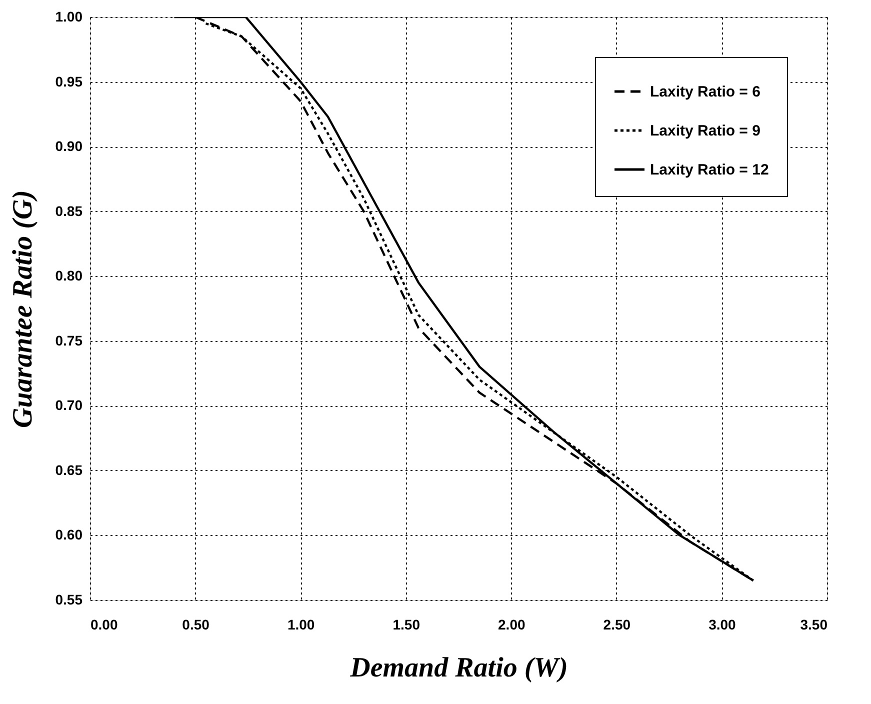 Image resolution: width=871 pixels, height=704 pixels. I want to click on y-tick-label: 0.80, so click(69, 276).